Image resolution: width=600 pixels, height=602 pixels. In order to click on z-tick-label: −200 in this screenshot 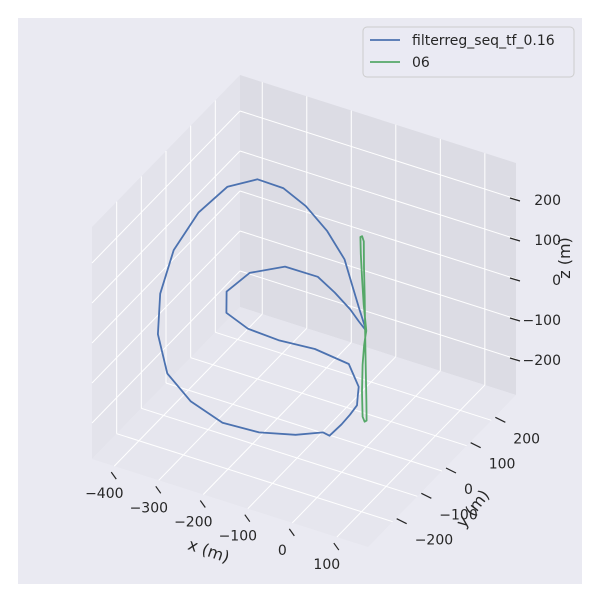, I will do `click(542, 361)`.